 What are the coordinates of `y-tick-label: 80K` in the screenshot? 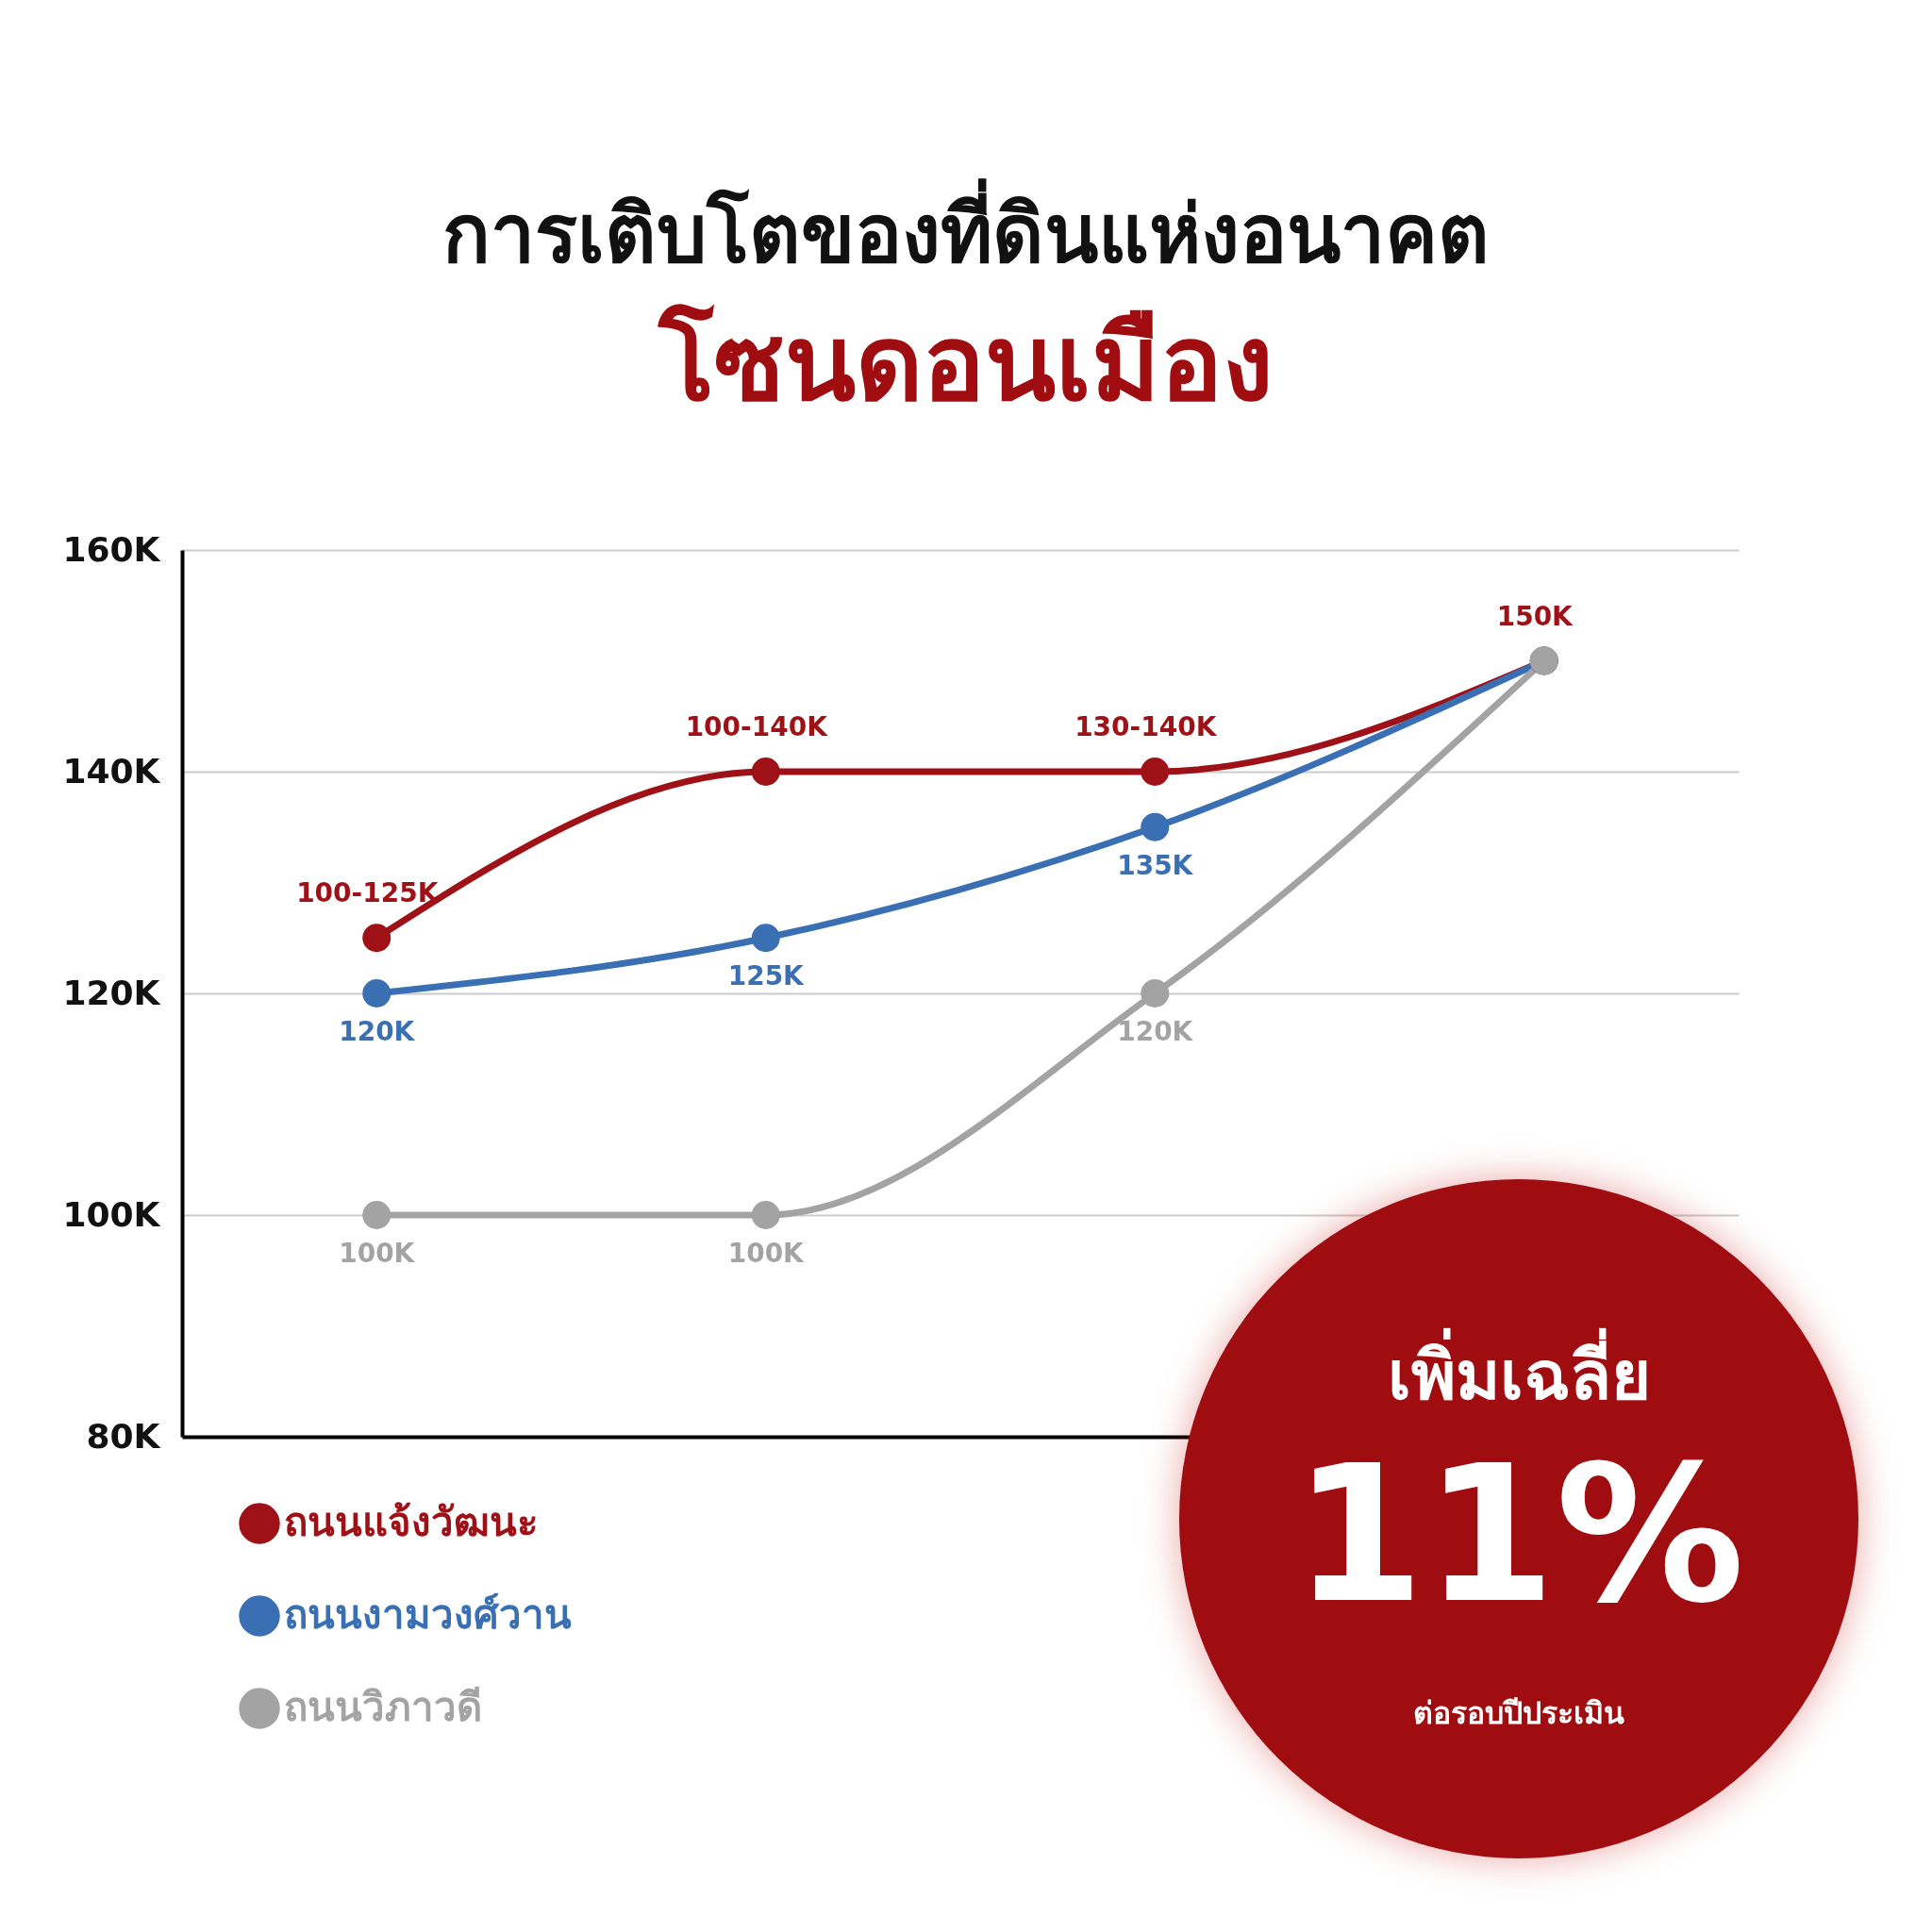 It's located at (123, 1436).